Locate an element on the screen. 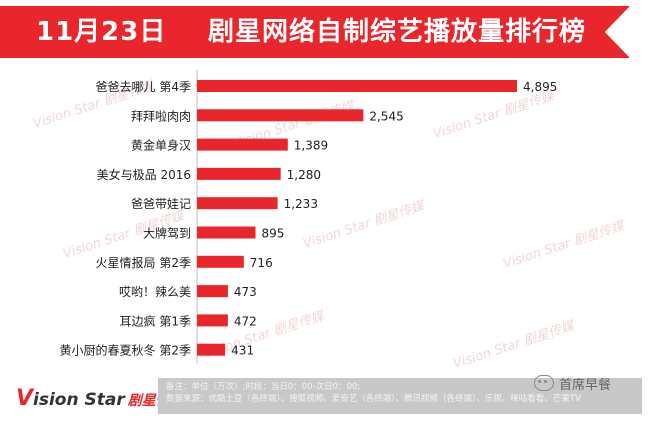 This screenshot has width=654, height=422. value-label: 716 is located at coordinates (261, 263).